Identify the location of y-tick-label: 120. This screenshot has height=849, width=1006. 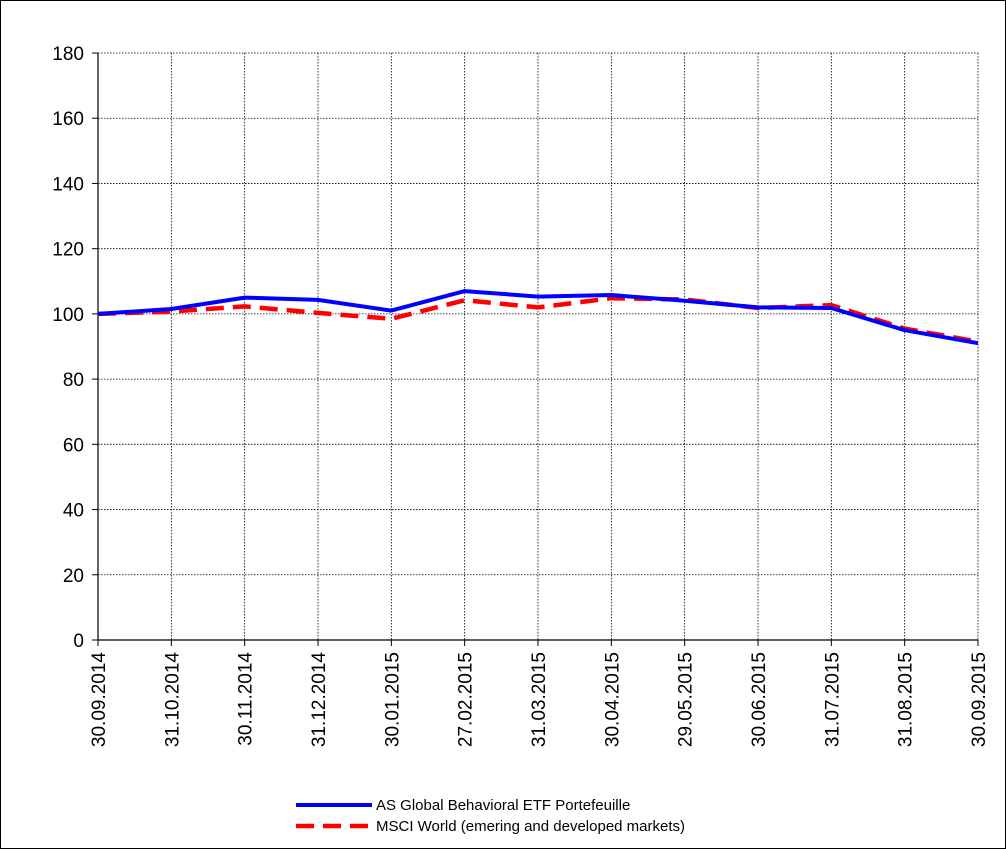
(68, 250).